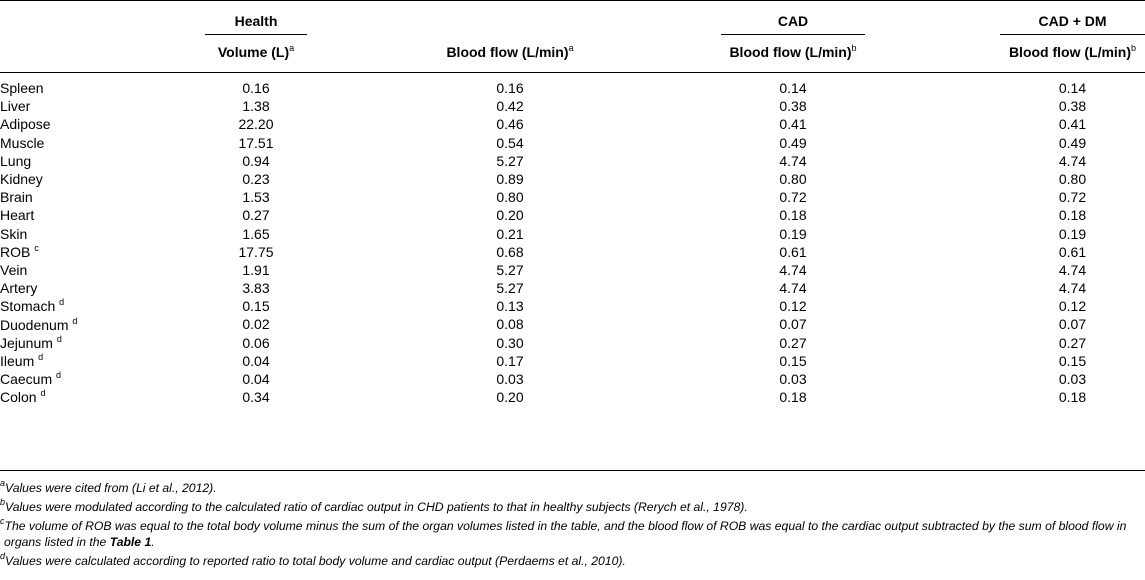 This screenshot has width=1145, height=580. Describe the element at coordinates (32, 306) in the screenshot. I see `organ-name: Stomach d` at that location.